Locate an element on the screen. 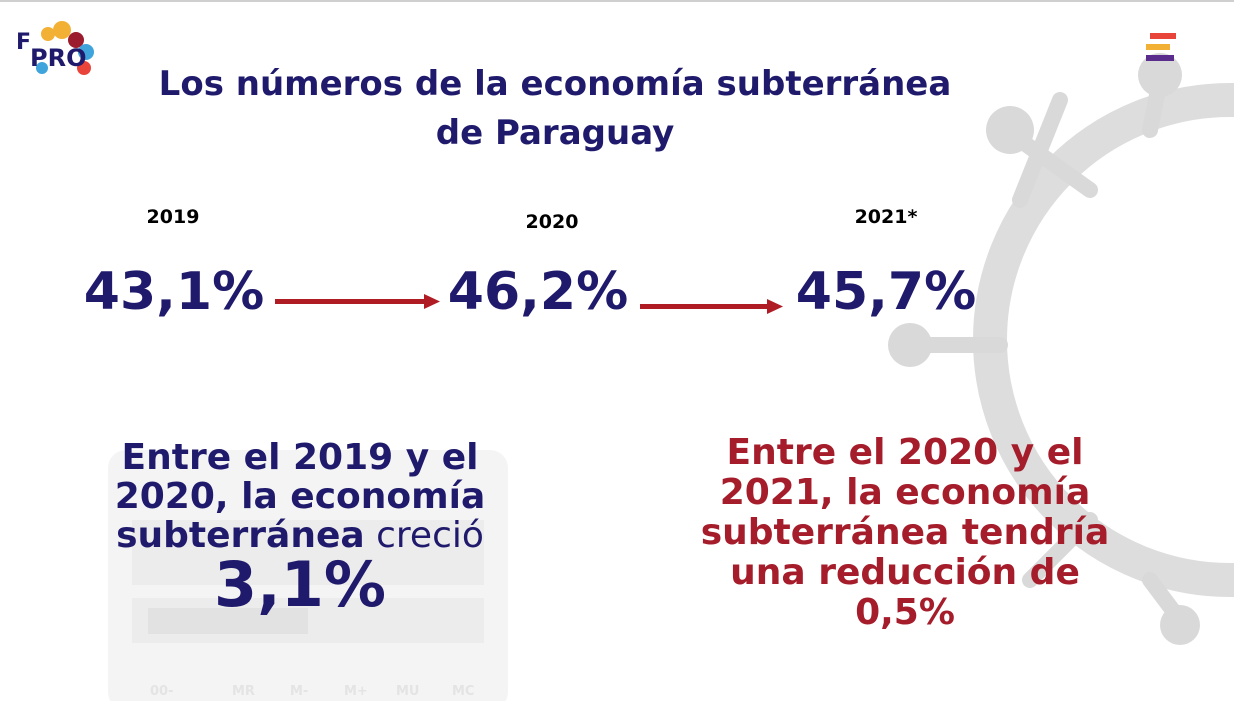 The width and height of the screenshot is (1234, 701). calculator-key: 00- is located at coordinates (162, 691).